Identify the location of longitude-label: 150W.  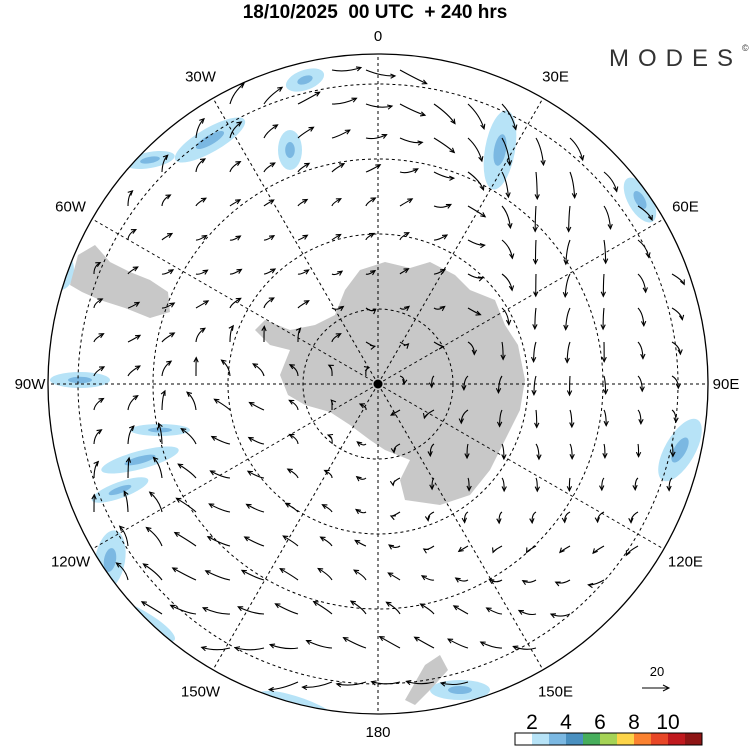
(201, 691).